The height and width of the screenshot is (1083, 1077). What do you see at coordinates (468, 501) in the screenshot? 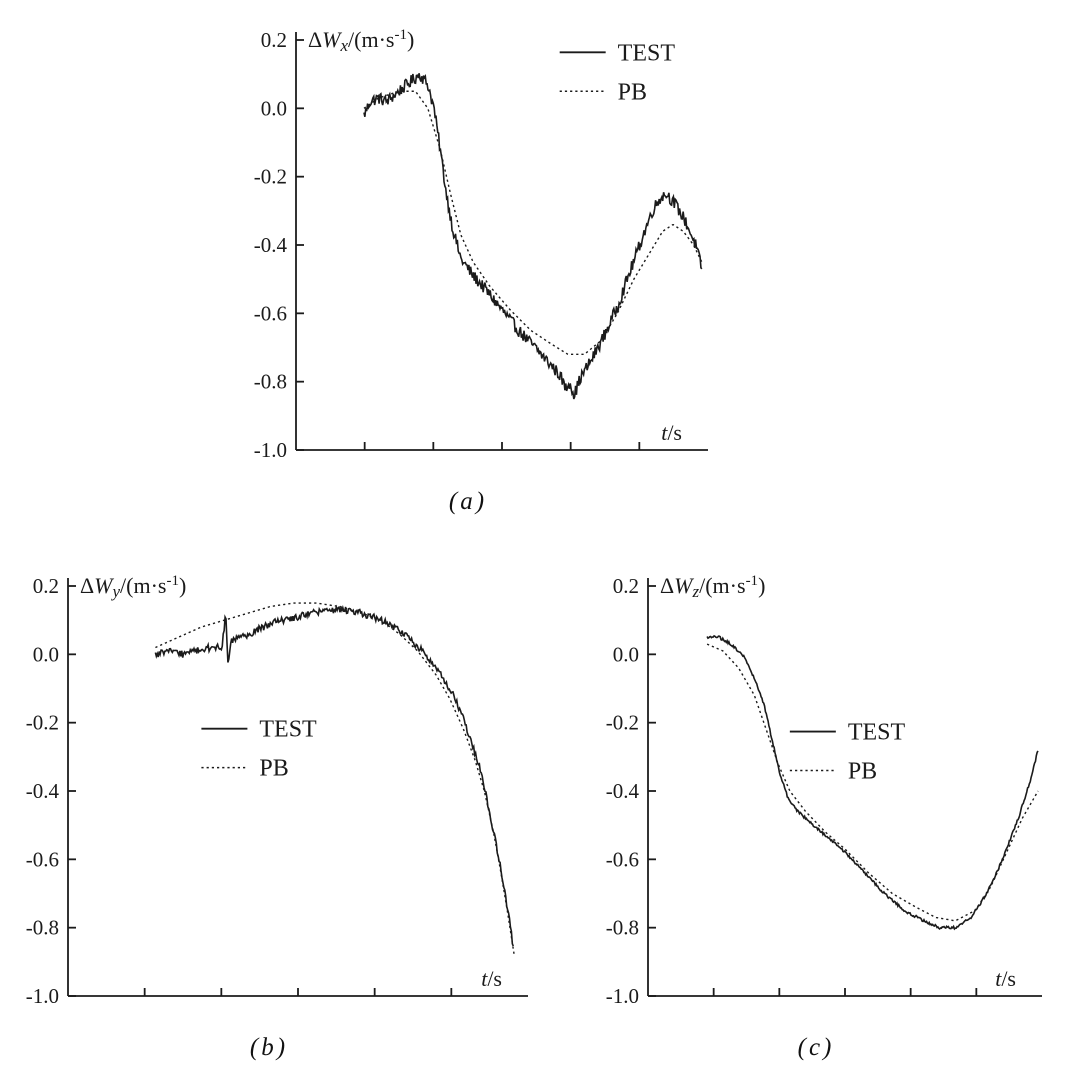
I see `chart-a-caption: (a)` at bounding box center [468, 501].